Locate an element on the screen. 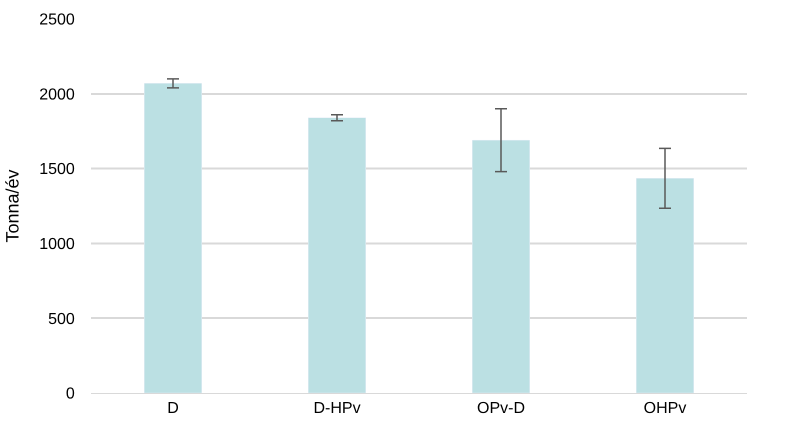  y-tick-label: 500 is located at coordinates (61, 319).